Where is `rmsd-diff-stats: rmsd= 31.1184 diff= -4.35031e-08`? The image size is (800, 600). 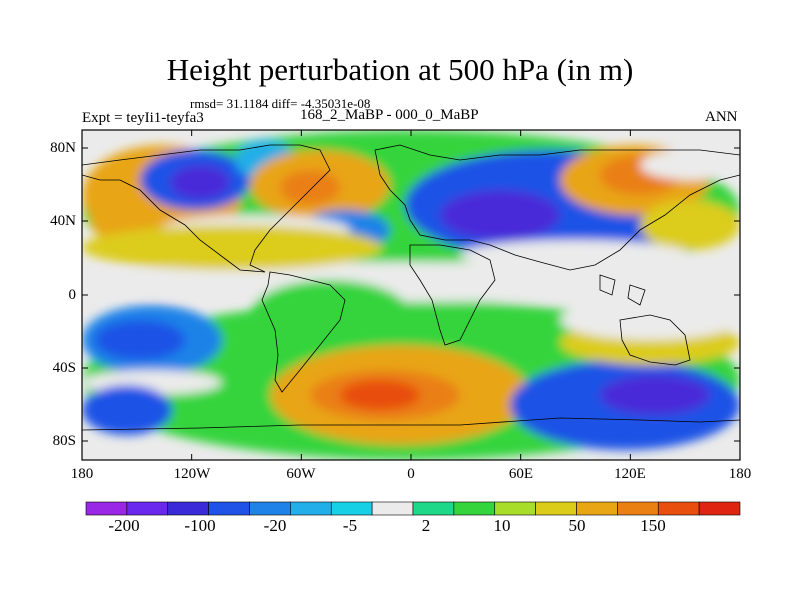
rmsd-diff-stats: rmsd= 31.1184 diff= -4.35031e-08 is located at coordinates (280, 103).